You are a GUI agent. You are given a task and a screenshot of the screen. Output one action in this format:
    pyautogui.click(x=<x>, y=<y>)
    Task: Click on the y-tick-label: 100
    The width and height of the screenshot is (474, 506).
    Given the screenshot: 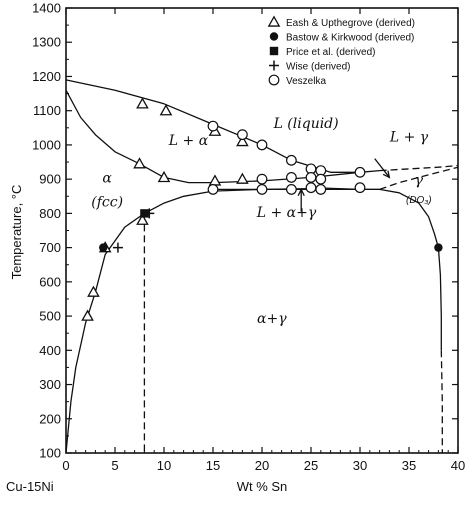 What is the action you would take?
    pyautogui.click(x=50, y=453)
    